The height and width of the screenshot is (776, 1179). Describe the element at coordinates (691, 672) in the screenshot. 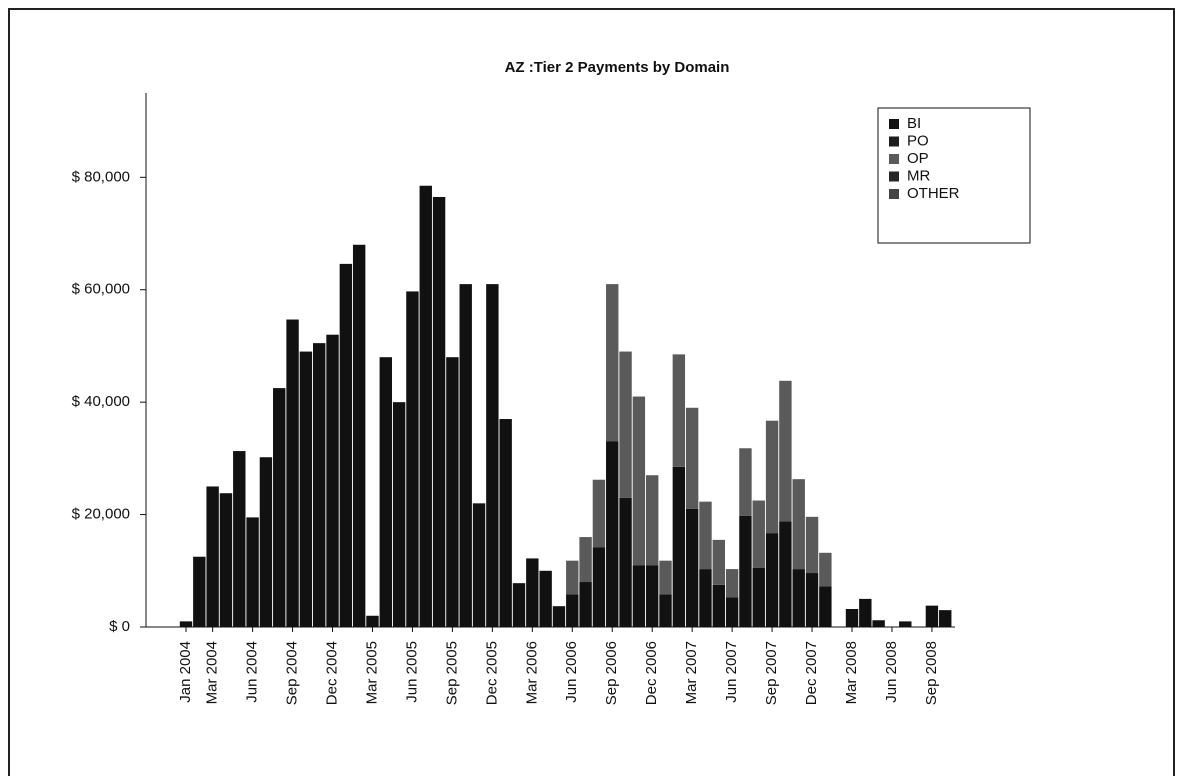

I see `x-tick-label: Mar 2007` at that location.